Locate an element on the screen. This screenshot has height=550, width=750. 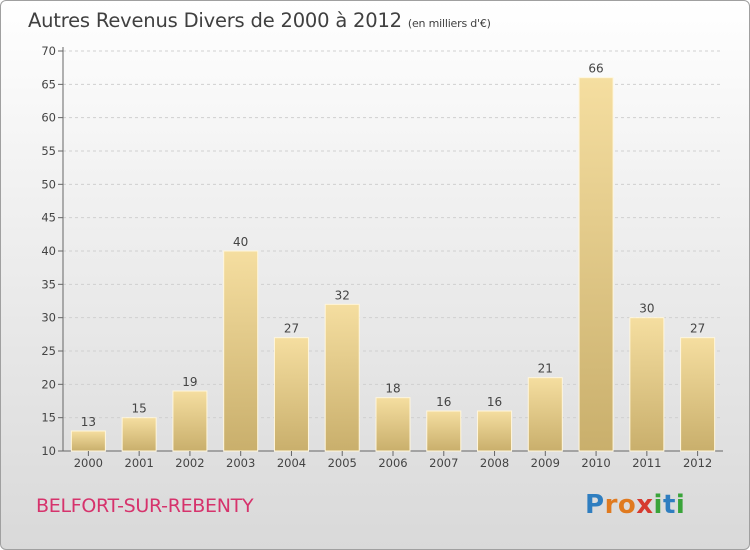
y-tick-label: 55 is located at coordinates (48, 151).